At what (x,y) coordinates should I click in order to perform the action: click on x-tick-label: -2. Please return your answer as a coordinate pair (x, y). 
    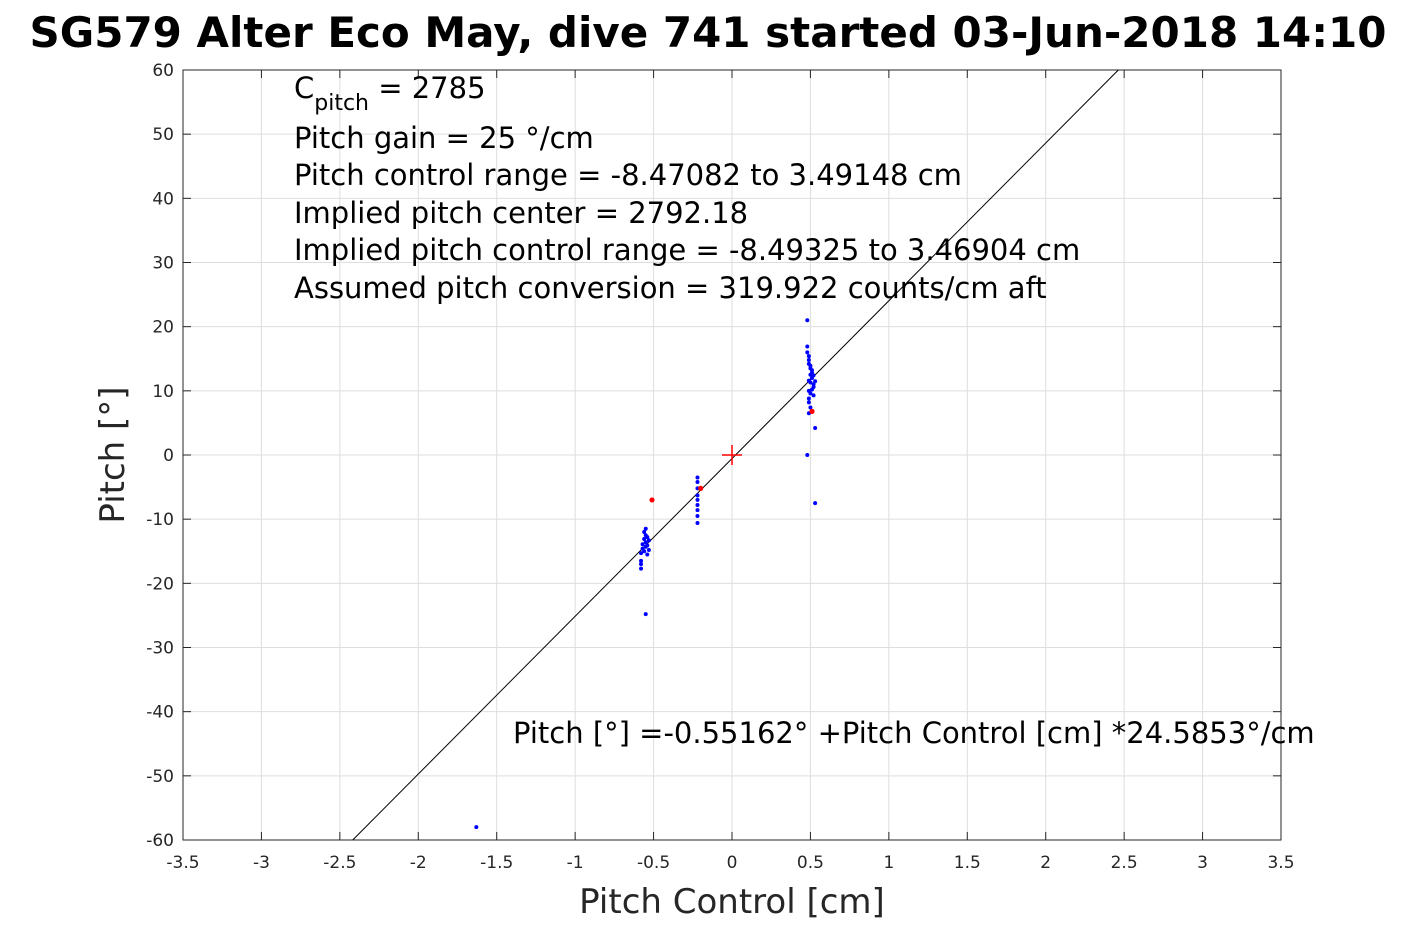
    Looking at the image, I should click on (418, 863).